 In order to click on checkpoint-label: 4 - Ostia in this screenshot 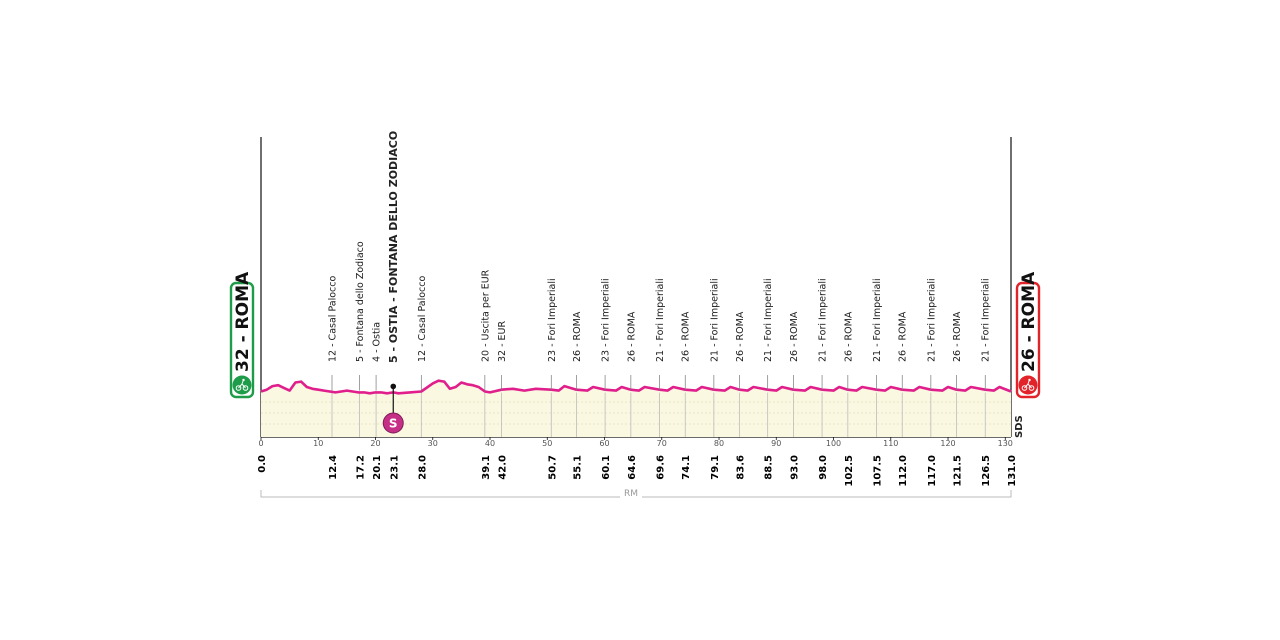, I will do `click(377, 342)`.